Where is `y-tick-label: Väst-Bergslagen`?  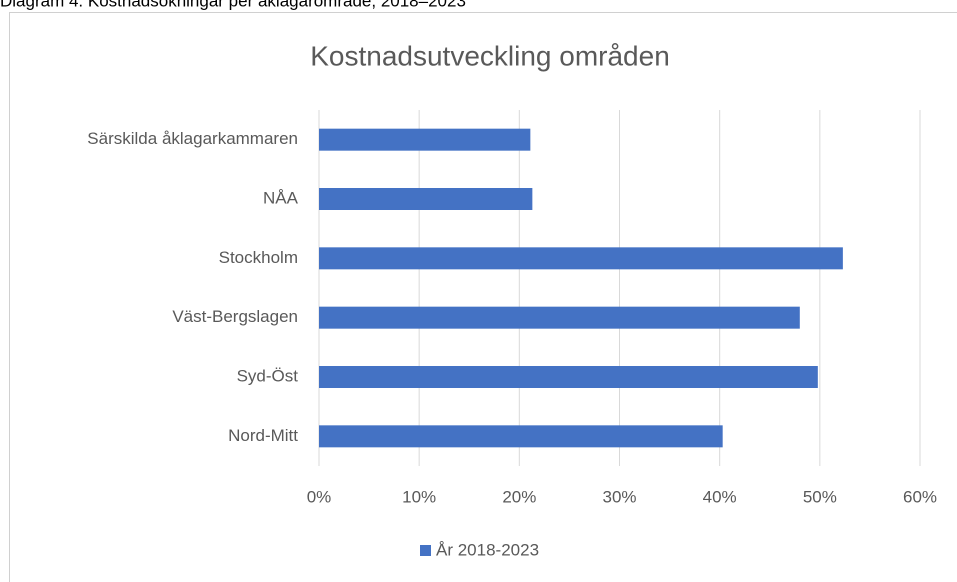 y-tick-label: Väst-Bergslagen is located at coordinates (235, 316).